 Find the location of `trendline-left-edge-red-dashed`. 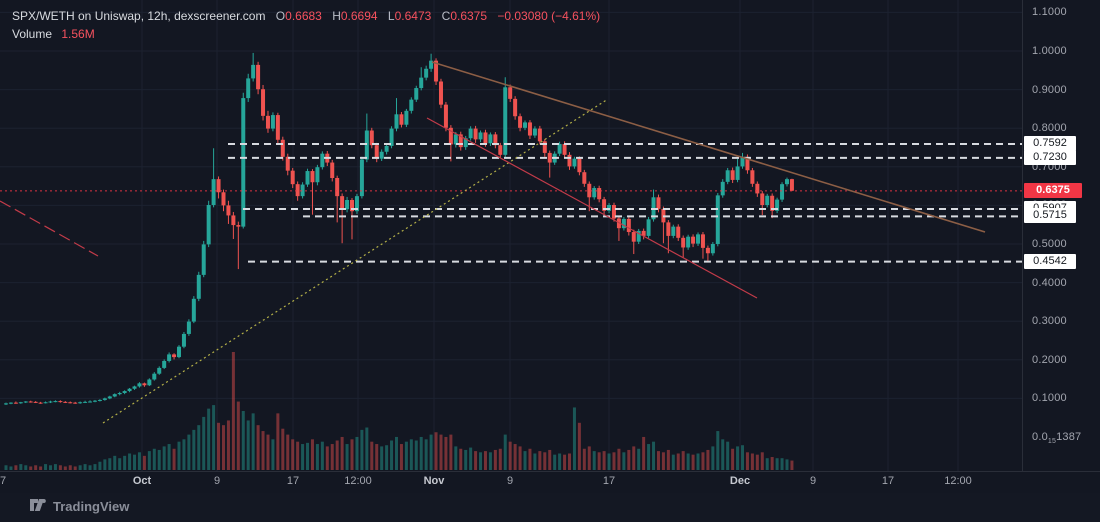

trendline-left-edge-red-dashed is located at coordinates (49, 228).